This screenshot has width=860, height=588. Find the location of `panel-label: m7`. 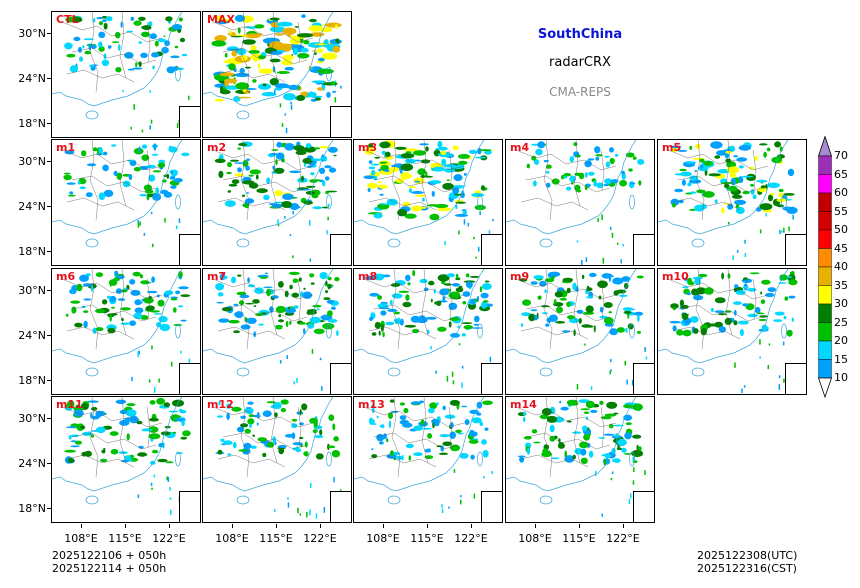

panel-label: m7 is located at coordinates (217, 276).